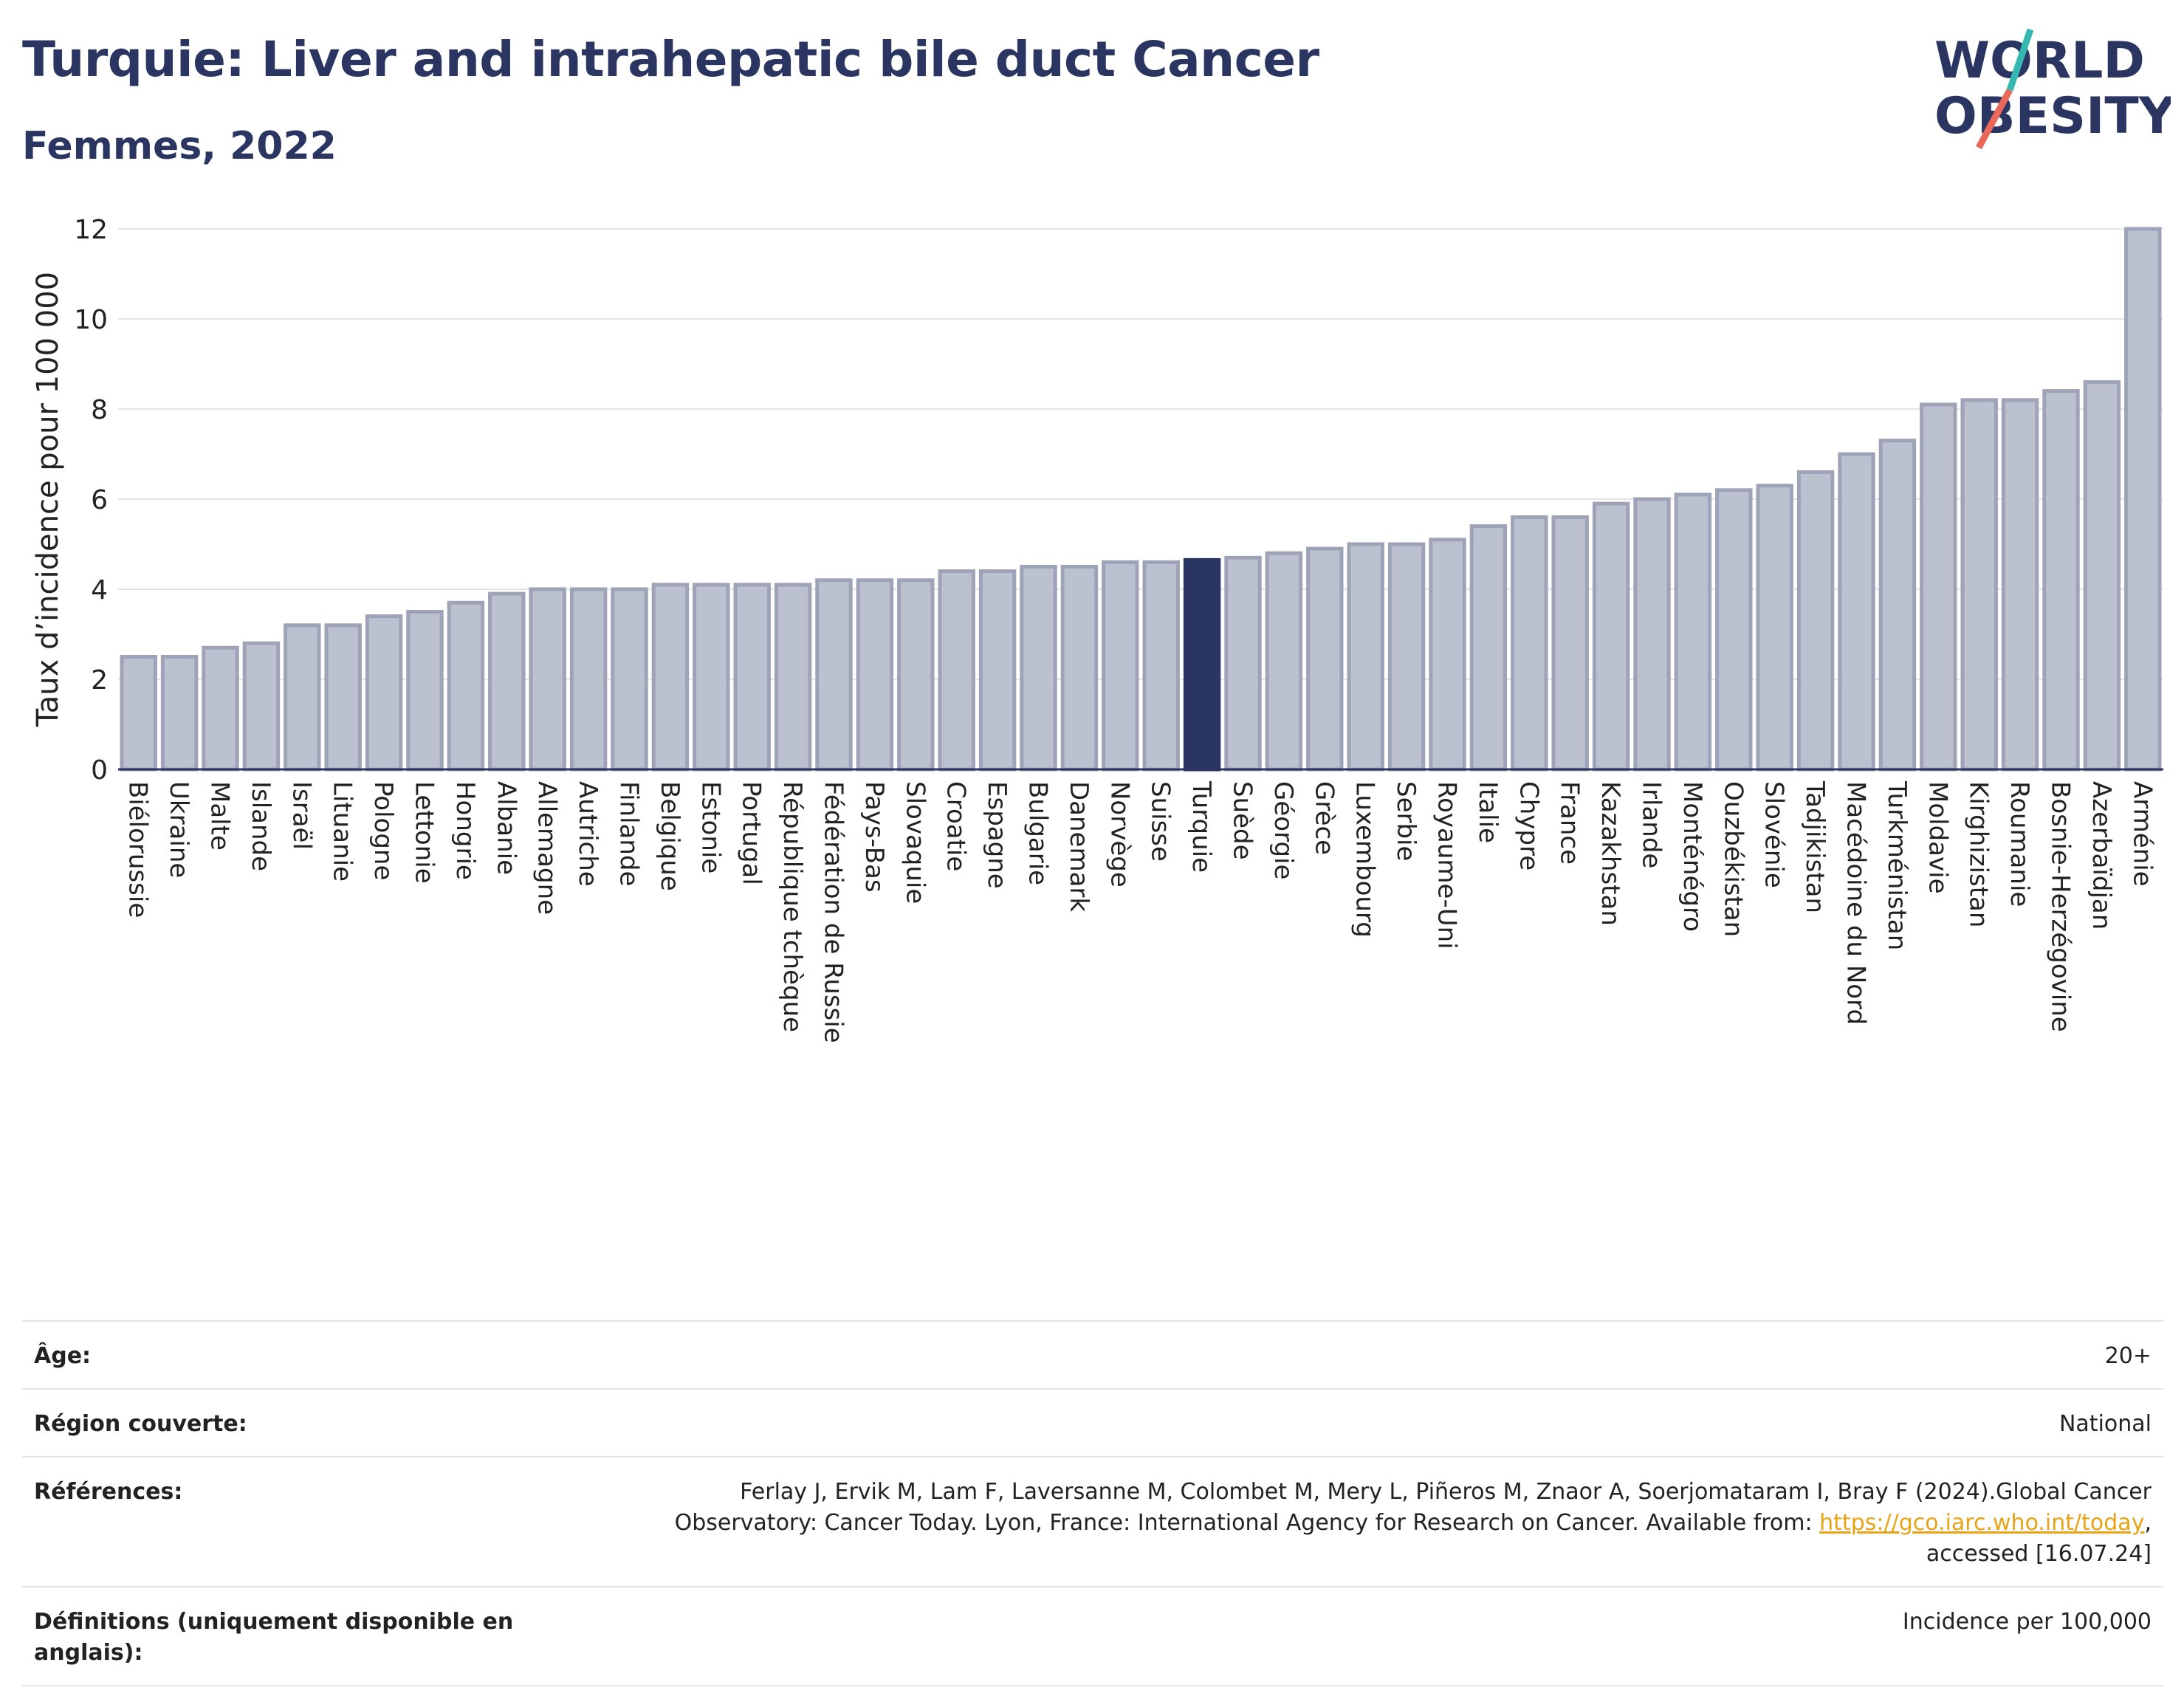 Image resolution: width=2184 pixels, height=1696 pixels. I want to click on logo-line1: WORLD, so click(2040, 61).